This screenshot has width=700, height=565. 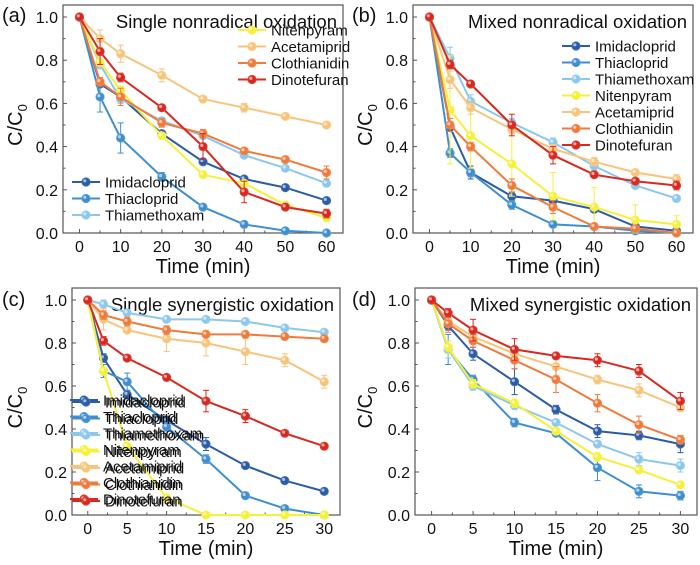 What do you see at coordinates (128, 469) in the screenshot?
I see `legend-item-acetamiprid: Acetamiprid` at bounding box center [128, 469].